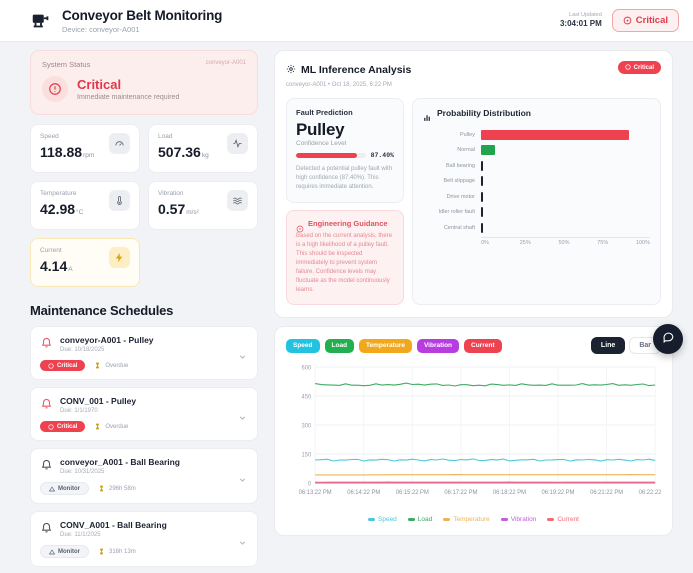 This screenshot has width=693, height=573. What do you see at coordinates (471, 519) in the screenshot?
I see `legend-label: Temperature` at bounding box center [471, 519].